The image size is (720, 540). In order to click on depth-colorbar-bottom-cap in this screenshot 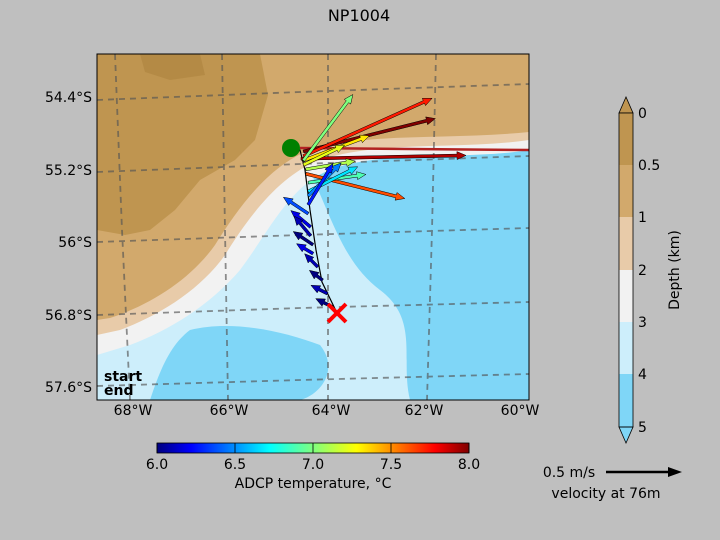, I will do `click(626, 435)`.